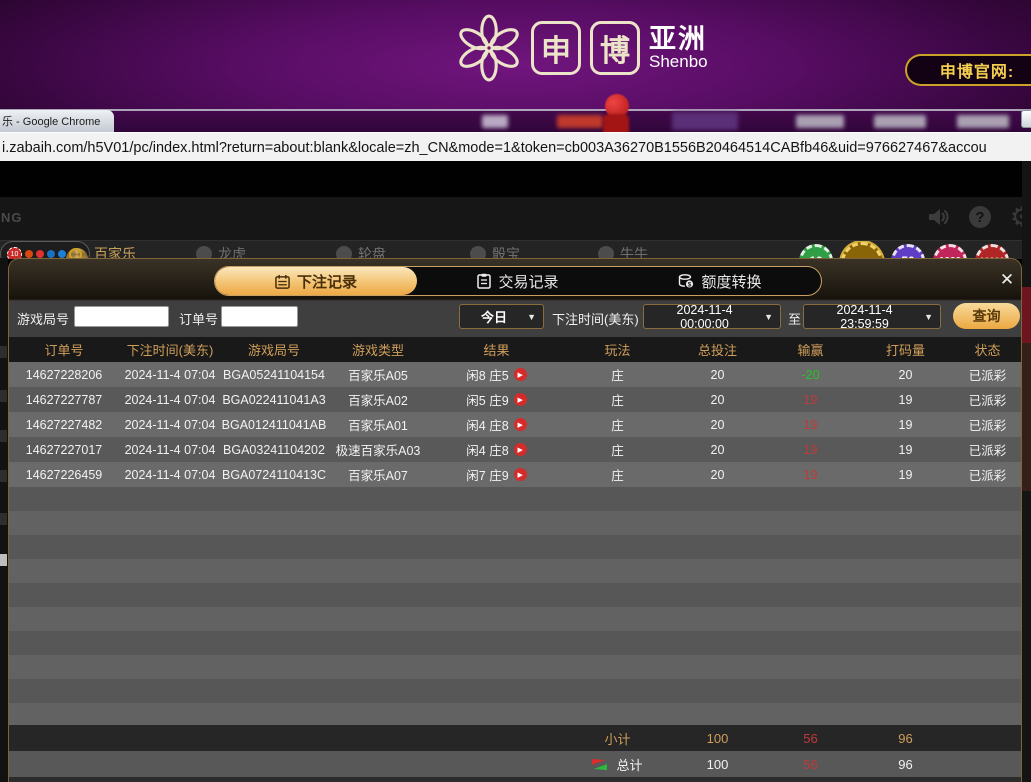 Image resolution: width=1031 pixels, height=782 pixels. I want to click on game-tab-sicbo: 骰宝, so click(495, 251).